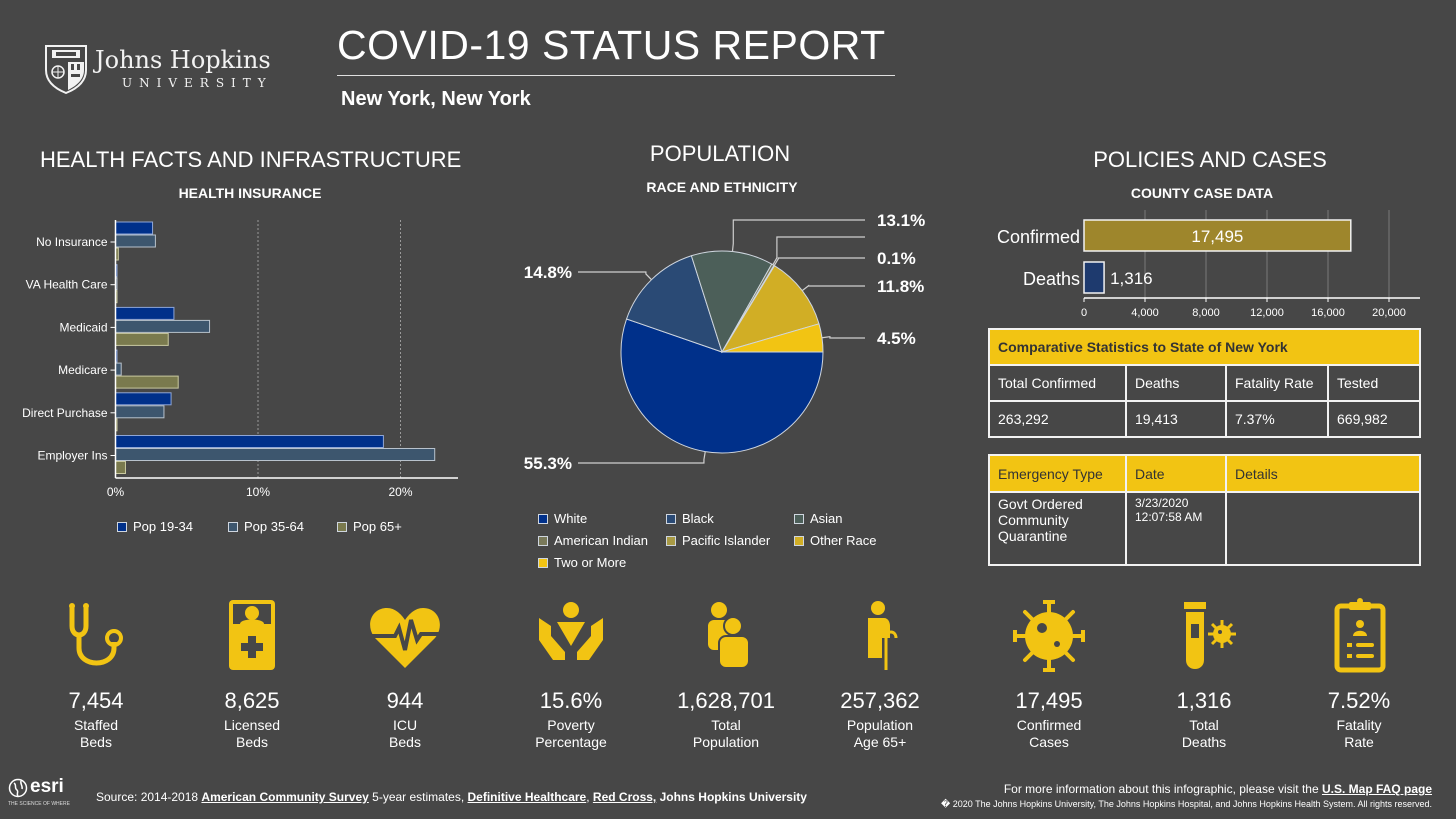 The height and width of the screenshot is (819, 1456). What do you see at coordinates (65, 413) in the screenshot?
I see `y-tick-label: Direct Purchase` at bounding box center [65, 413].